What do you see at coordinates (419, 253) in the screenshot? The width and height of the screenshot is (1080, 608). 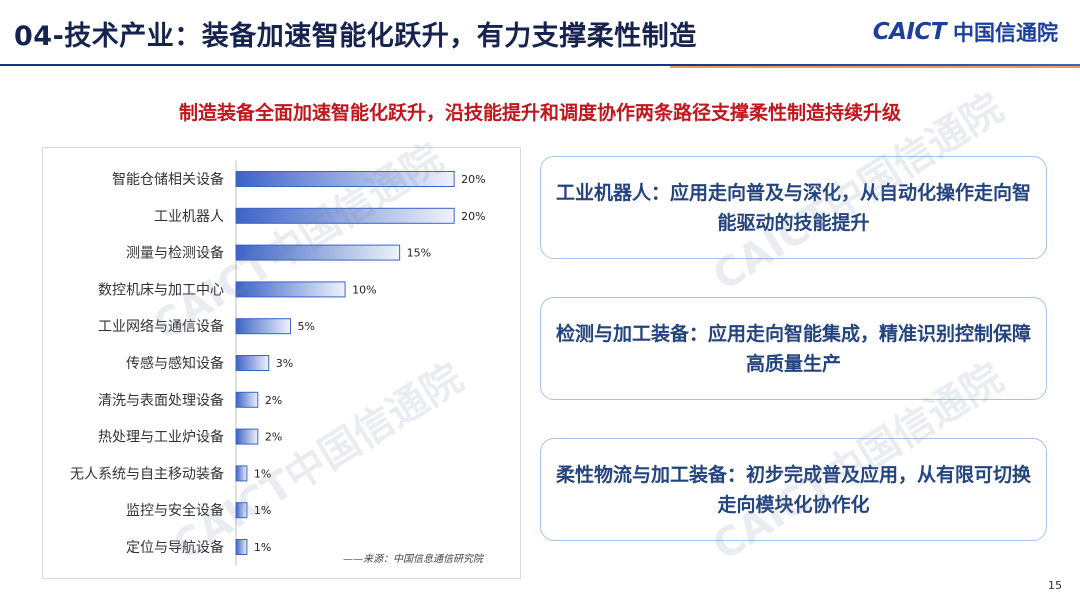 I see `value-label: 15%` at bounding box center [419, 253].